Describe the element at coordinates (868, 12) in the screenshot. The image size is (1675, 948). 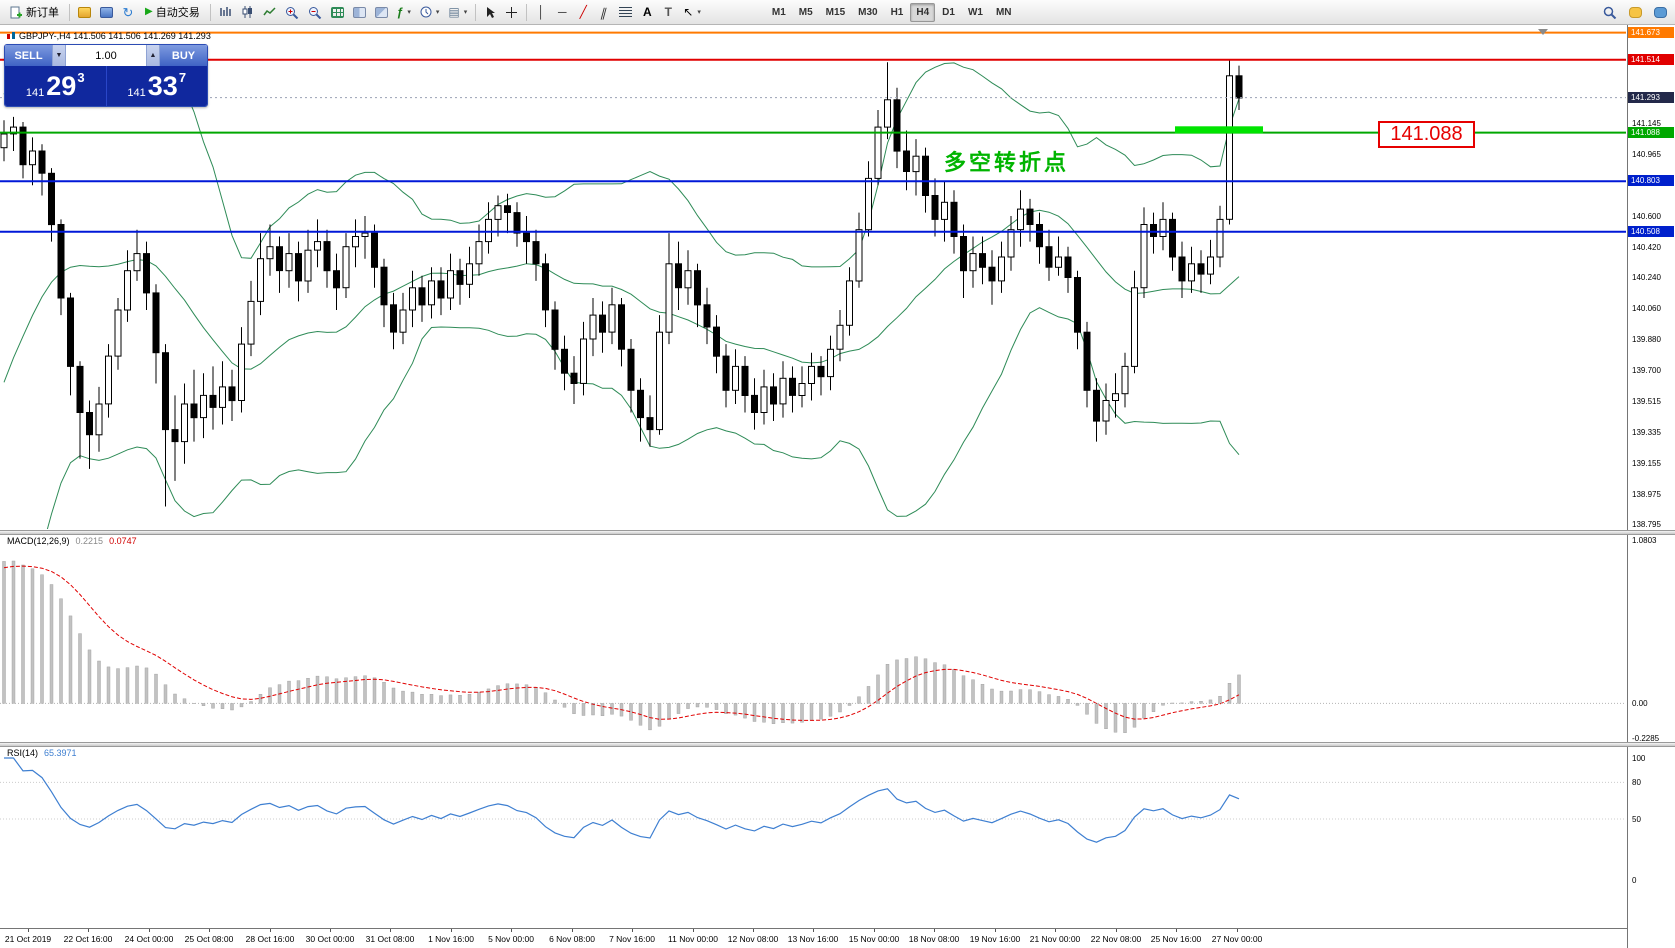
I see `timeframe-button-M30: M30` at that location.